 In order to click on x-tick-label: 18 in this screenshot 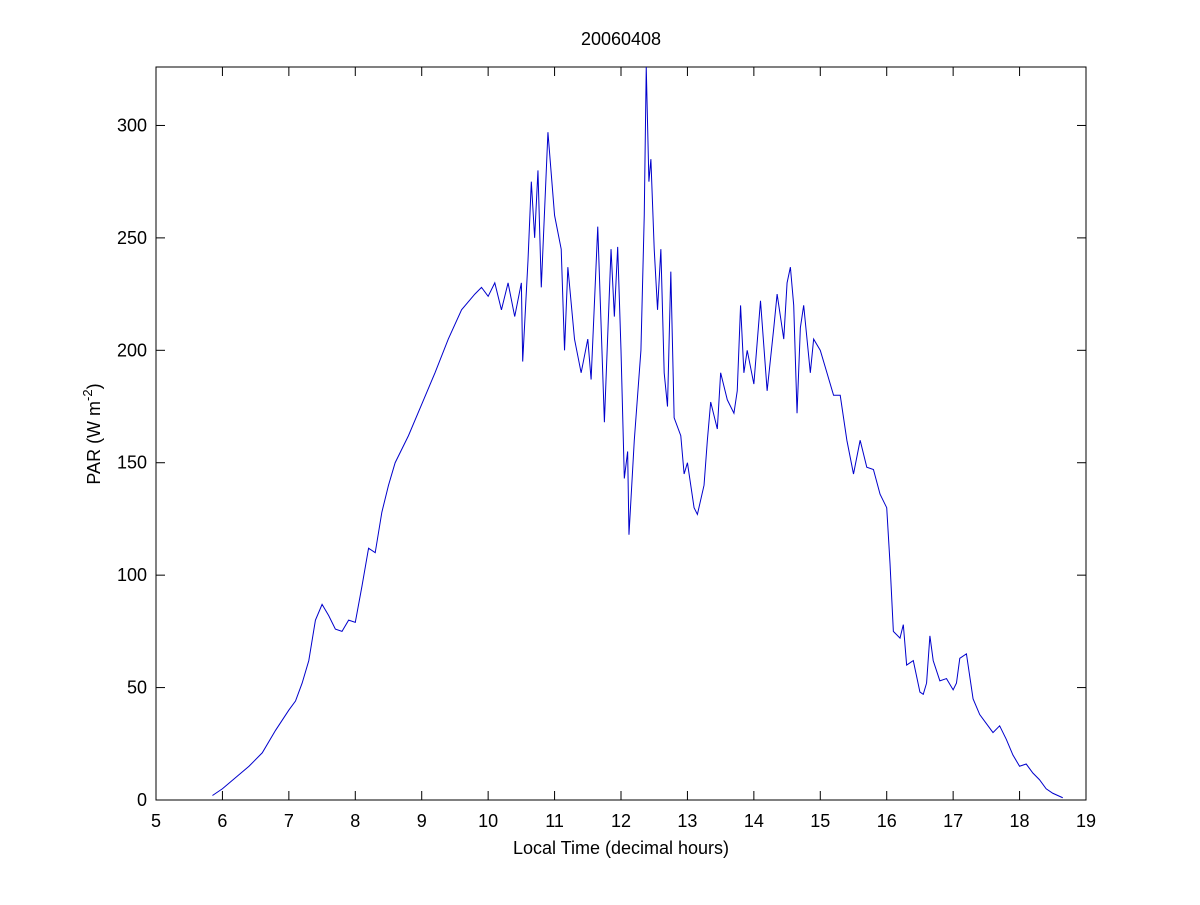, I will do `click(1020, 821)`.